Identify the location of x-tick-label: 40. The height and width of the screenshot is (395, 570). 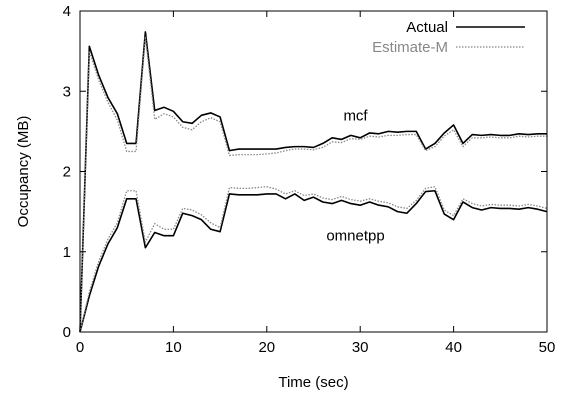
(453, 347).